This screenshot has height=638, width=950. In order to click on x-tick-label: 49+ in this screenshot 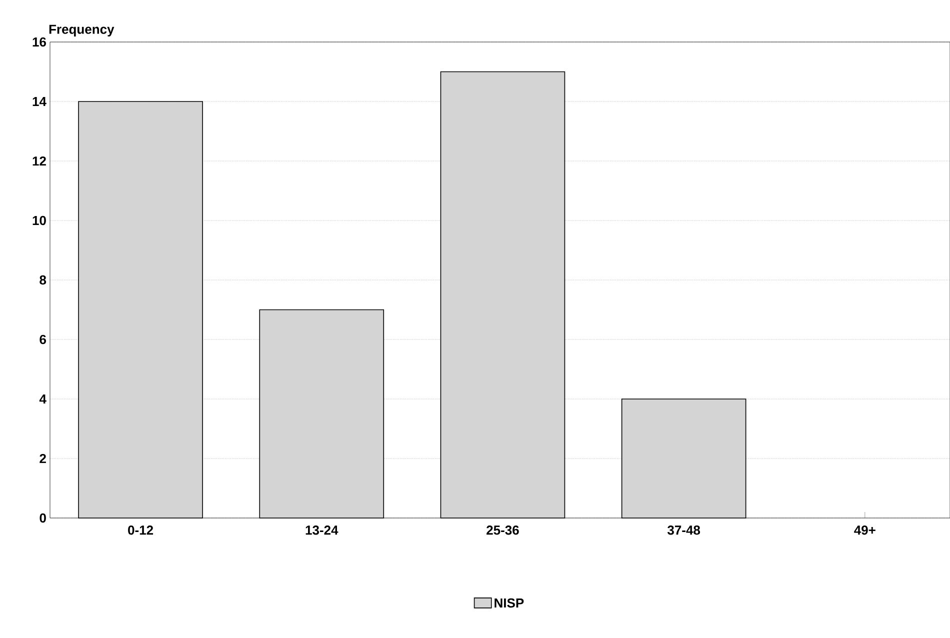, I will do `click(865, 530)`.